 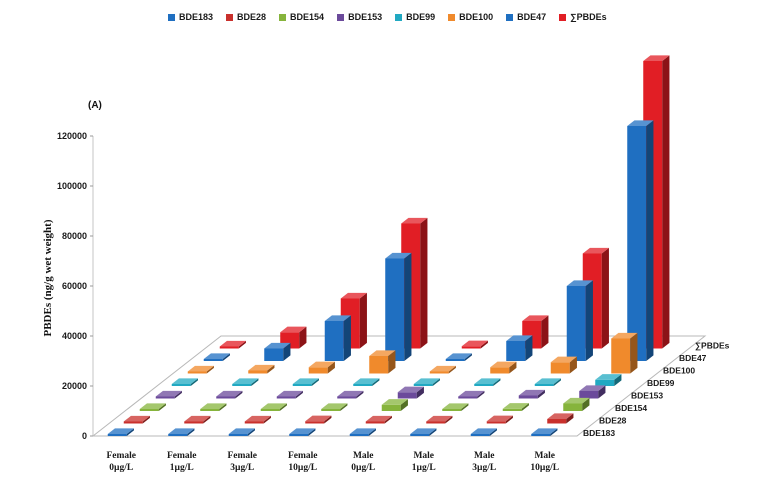 What do you see at coordinates (252, 17) in the screenshot?
I see `legend-label: BDE28` at bounding box center [252, 17].